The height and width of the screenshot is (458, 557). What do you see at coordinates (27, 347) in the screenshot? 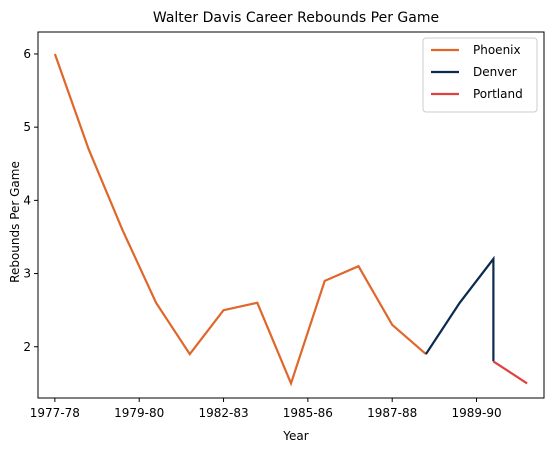
I see `y-tick-label: 2` at bounding box center [27, 347].